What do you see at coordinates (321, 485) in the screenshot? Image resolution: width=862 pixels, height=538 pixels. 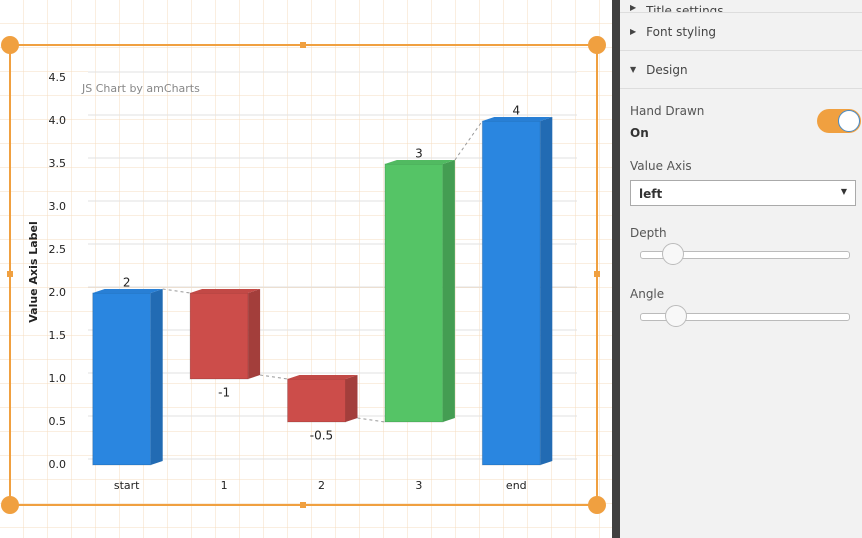 I see `x-tick-label: 2` at bounding box center [321, 485].